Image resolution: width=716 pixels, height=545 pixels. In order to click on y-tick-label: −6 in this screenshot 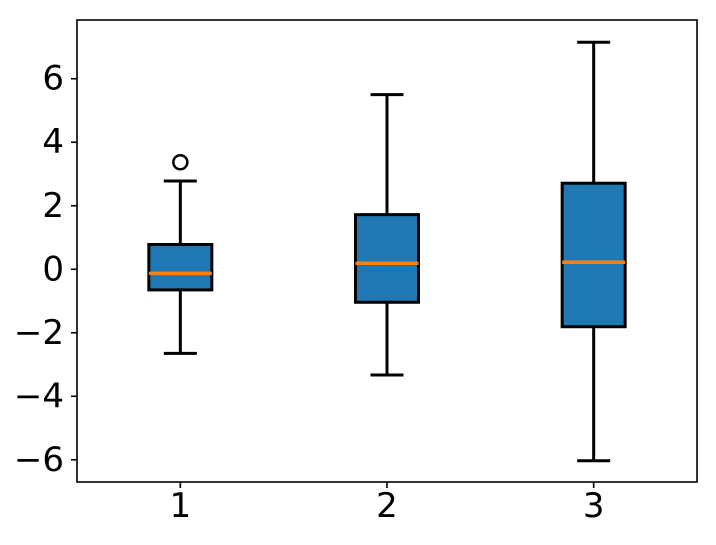, I will do `click(39, 460)`.